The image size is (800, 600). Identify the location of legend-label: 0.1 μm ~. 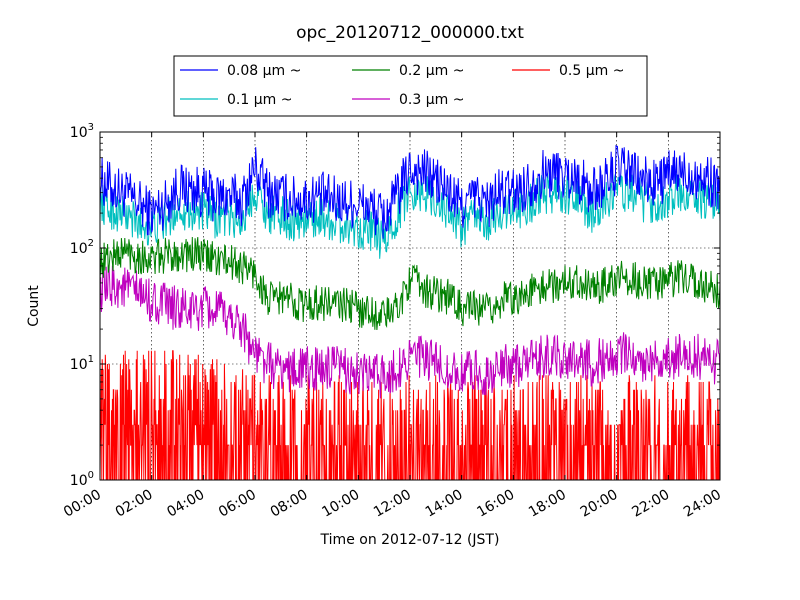
(259, 100).